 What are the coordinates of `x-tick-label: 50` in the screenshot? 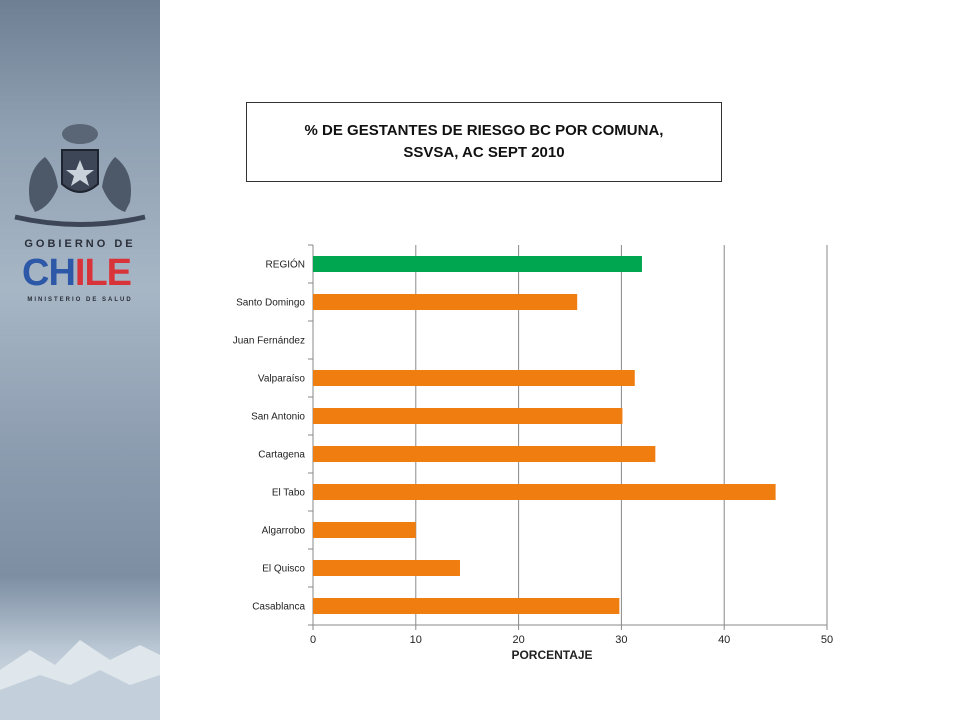 It's located at (827, 640).